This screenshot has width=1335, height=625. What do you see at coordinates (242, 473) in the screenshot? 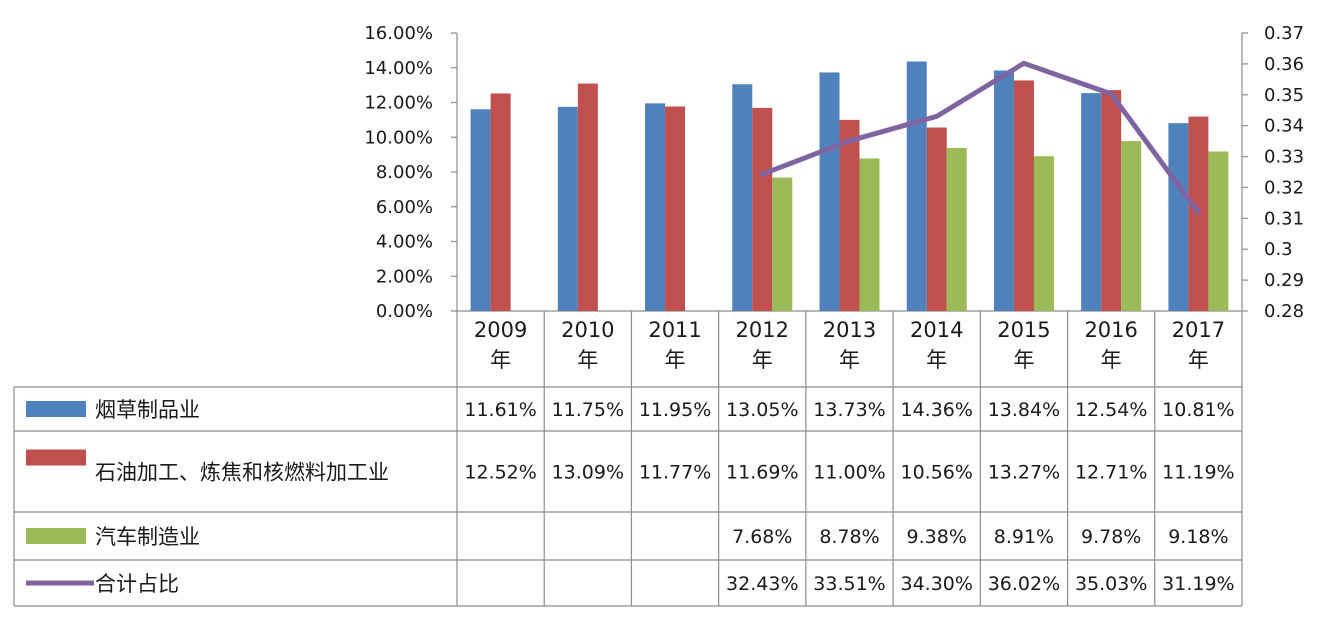
I see `legend-label-2: 石油加工、炼焦和核燃料加工业` at bounding box center [242, 473].